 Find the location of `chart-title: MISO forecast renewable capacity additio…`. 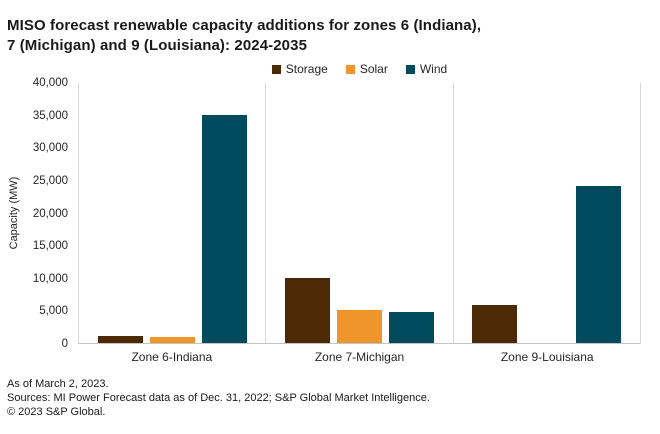

chart-title: MISO forecast renewable capacity additio… is located at coordinates (327, 36).